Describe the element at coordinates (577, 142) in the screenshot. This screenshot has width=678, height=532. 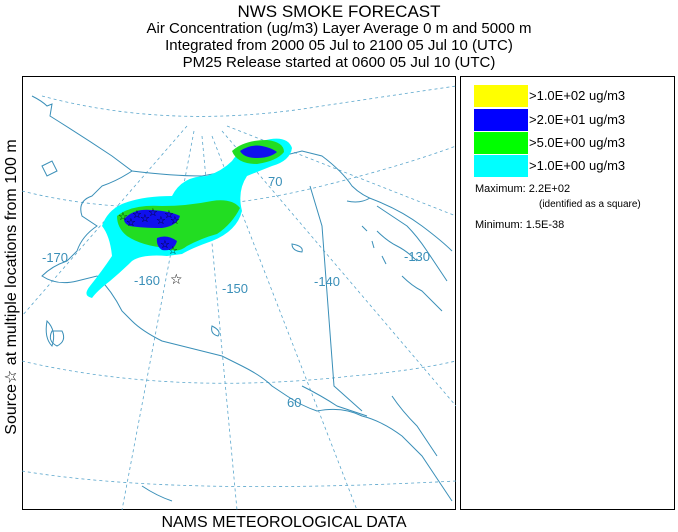
I see `legend-label: >5.0E+00 ug/m3` at that location.